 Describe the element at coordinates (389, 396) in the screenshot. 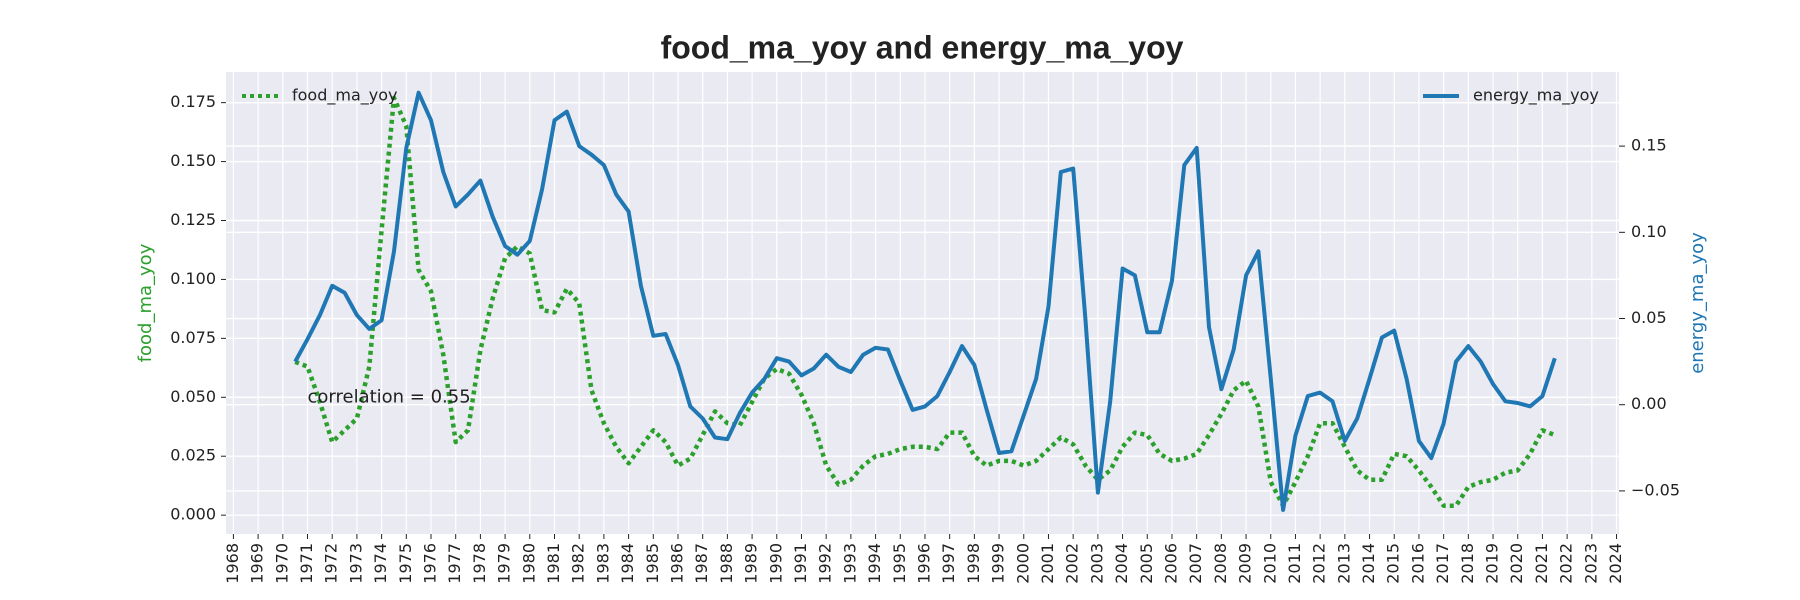

I see `annotation: correlation = 0.55` at that location.